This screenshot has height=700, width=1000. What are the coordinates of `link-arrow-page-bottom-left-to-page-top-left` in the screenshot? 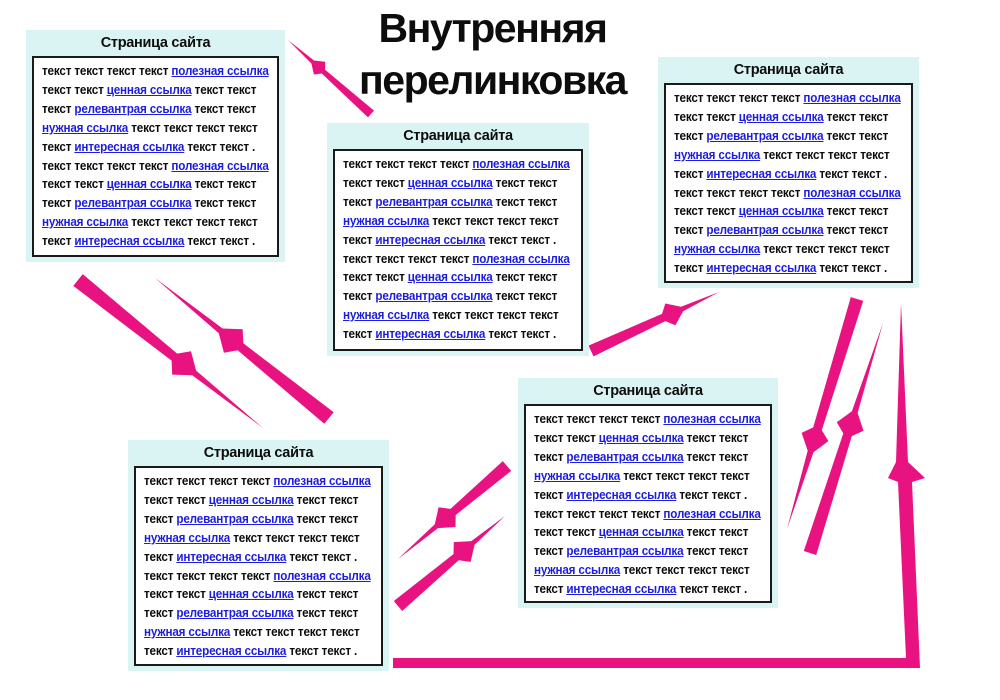 It's located at (244, 351).